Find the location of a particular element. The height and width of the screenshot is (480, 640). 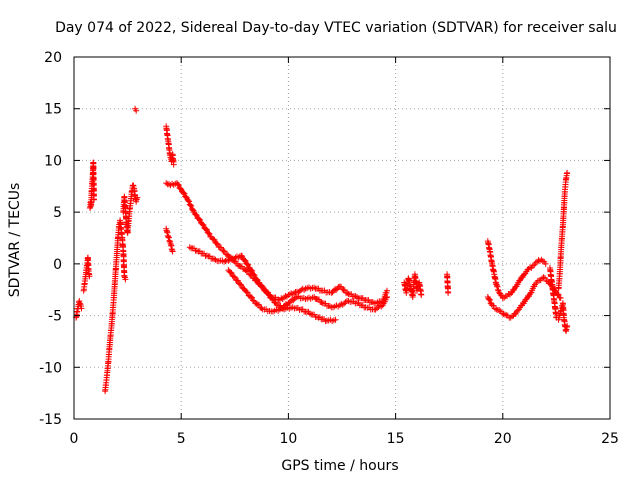

y-tick-label: 0 is located at coordinates (57, 265).